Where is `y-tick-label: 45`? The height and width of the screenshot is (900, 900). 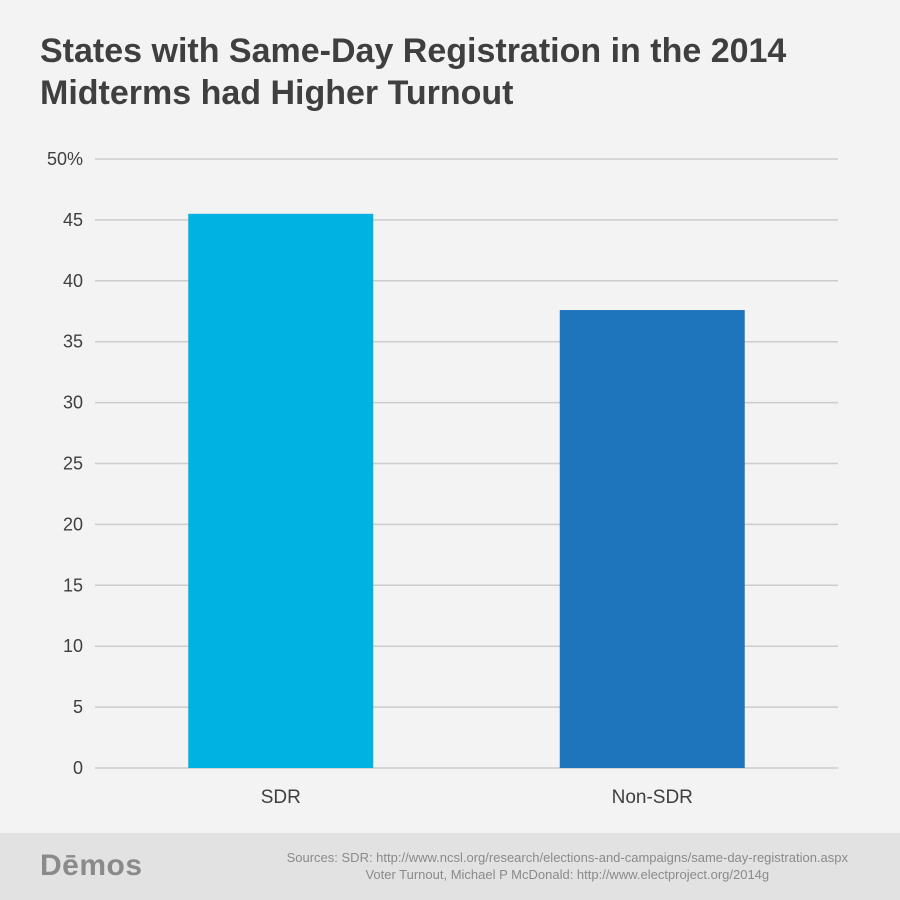
y-tick-label: 45 is located at coordinates (73, 220).